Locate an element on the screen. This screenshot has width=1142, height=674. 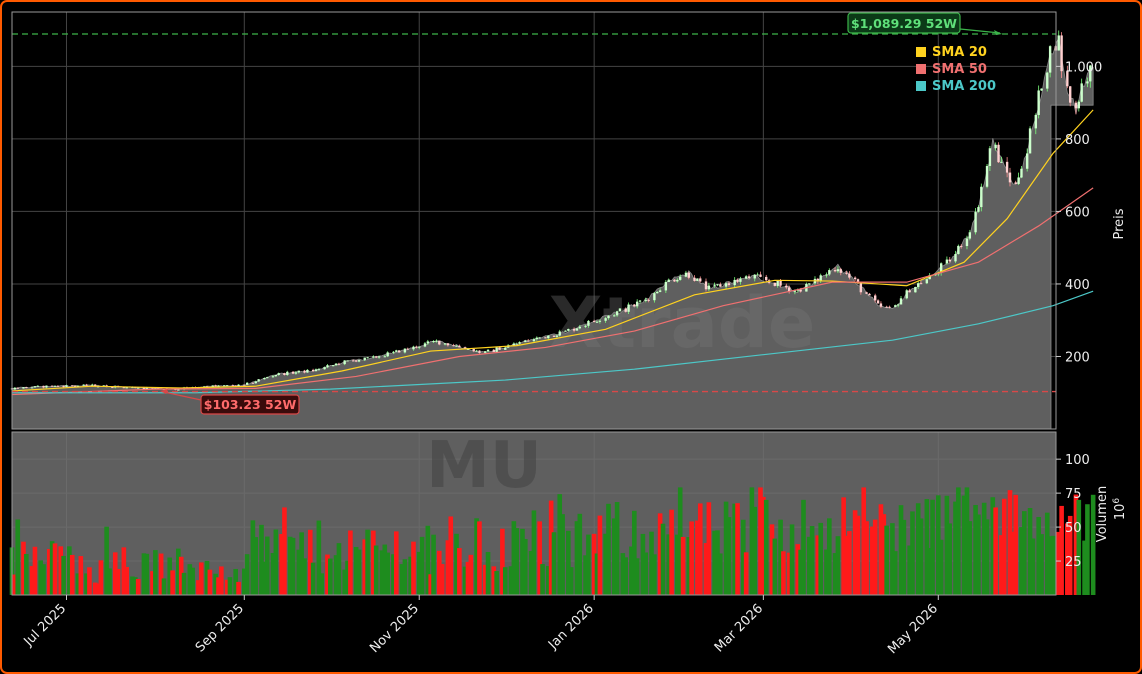
low-52w-arrowhead is located at coordinates (164, 391).